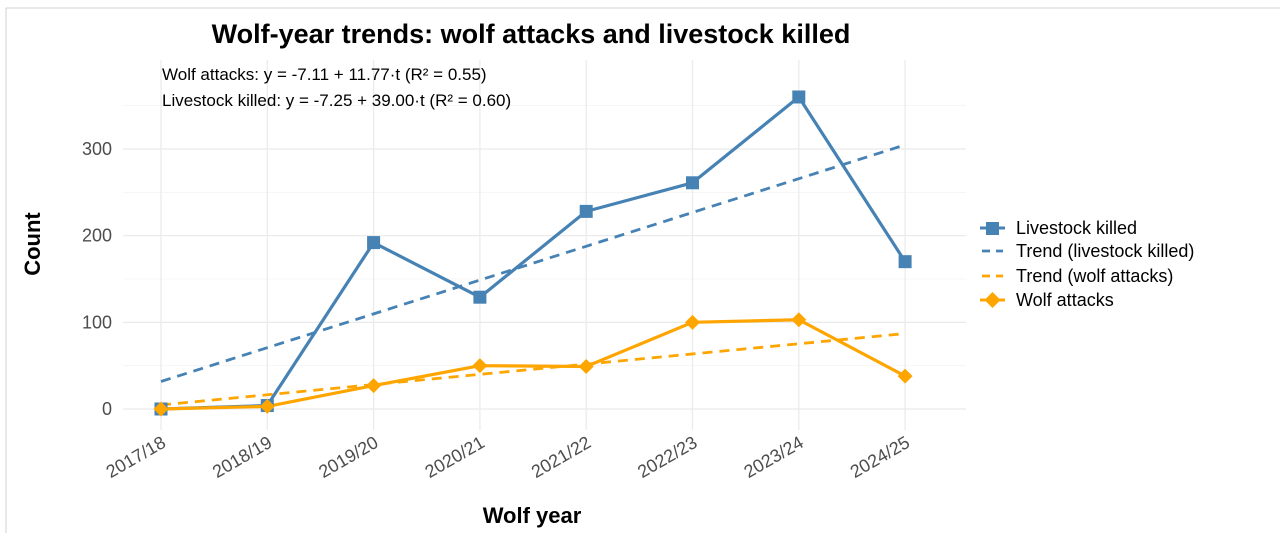 This screenshot has height=533, width=1280. I want to click on y-tick-label: 100, so click(97, 322).